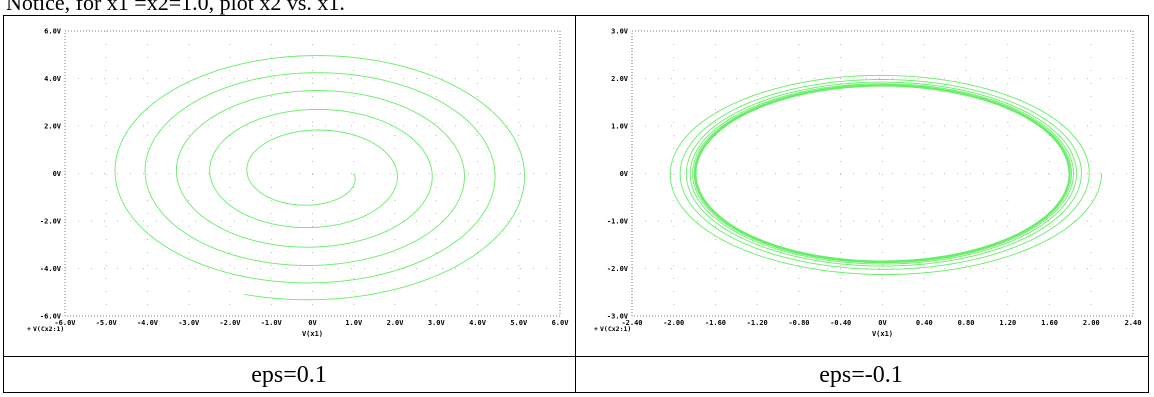  Describe the element at coordinates (1049, 323) in the screenshot. I see `x-tick-label: 1.60` at that location.